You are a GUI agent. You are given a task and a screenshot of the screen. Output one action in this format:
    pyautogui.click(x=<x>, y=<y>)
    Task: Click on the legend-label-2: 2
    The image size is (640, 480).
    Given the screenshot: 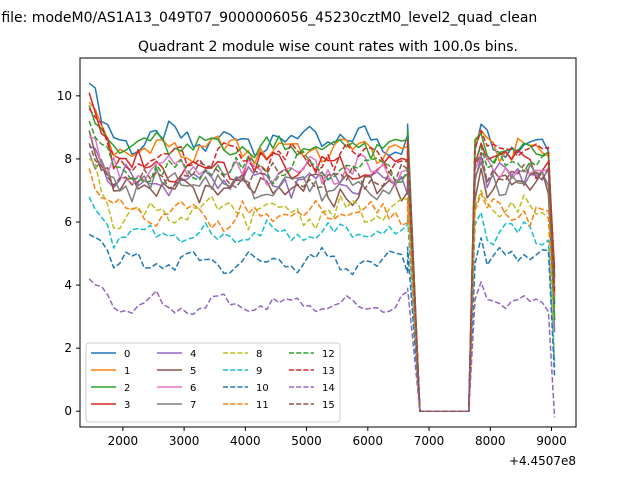 What is the action you would take?
    pyautogui.click(x=127, y=388)
    